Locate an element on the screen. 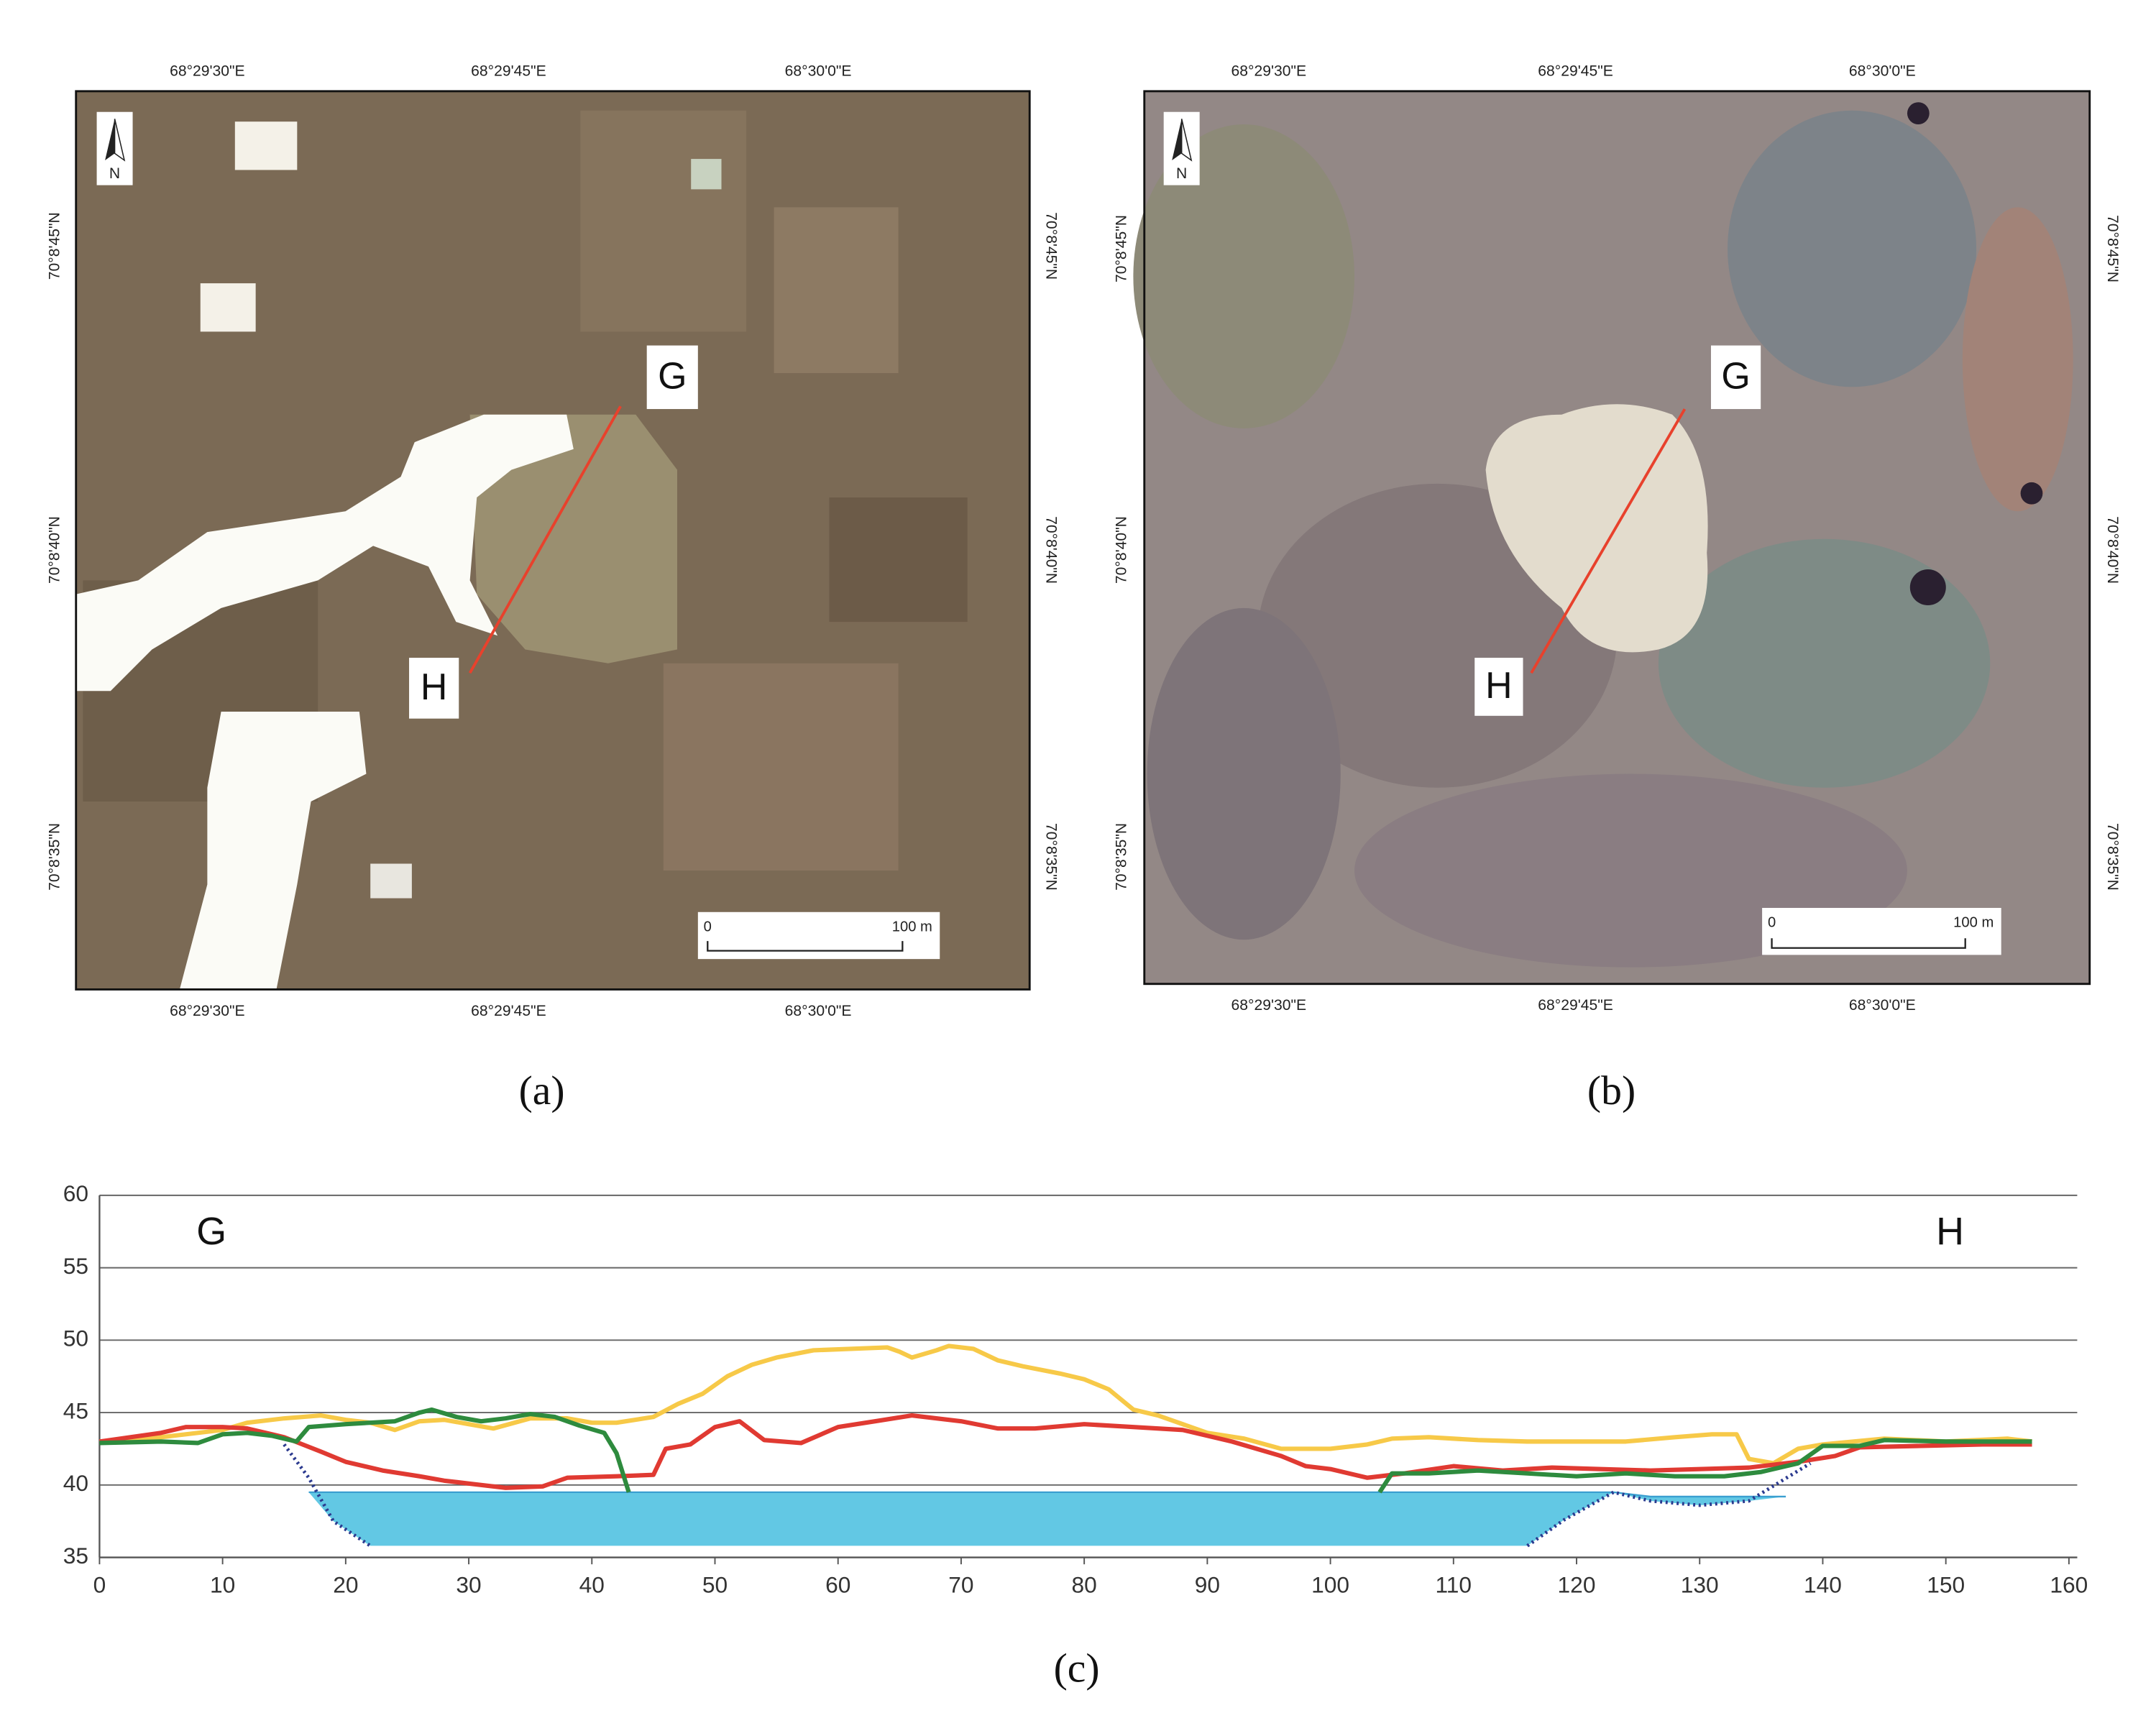  x-tick-label: 130 is located at coordinates (1700, 1584).